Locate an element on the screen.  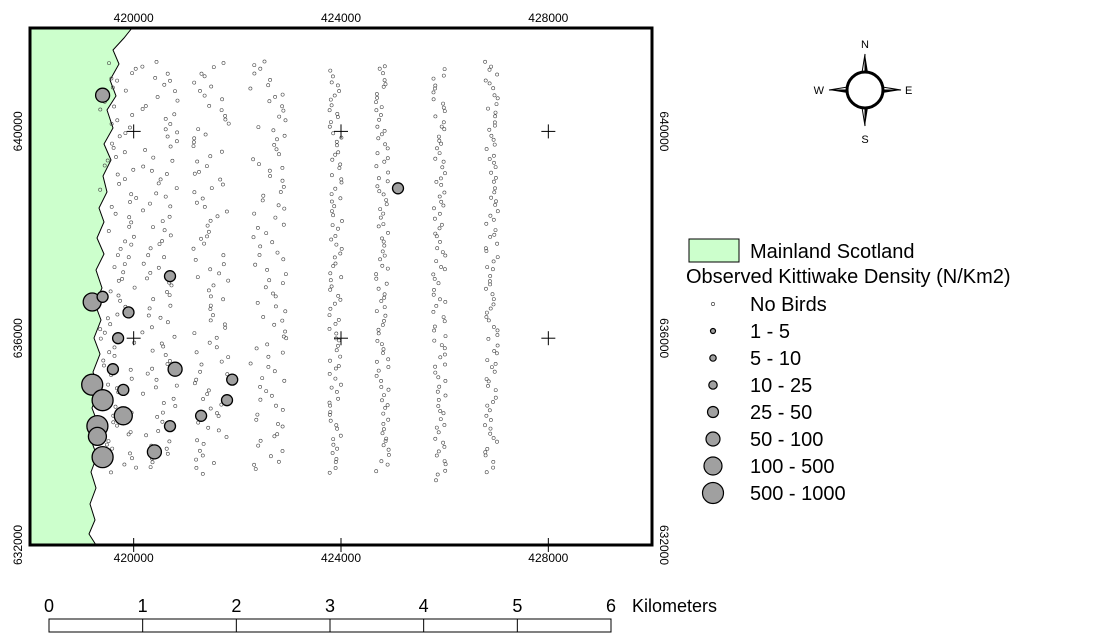
legend-class-label: 500 - 1000 is located at coordinates (798, 494).